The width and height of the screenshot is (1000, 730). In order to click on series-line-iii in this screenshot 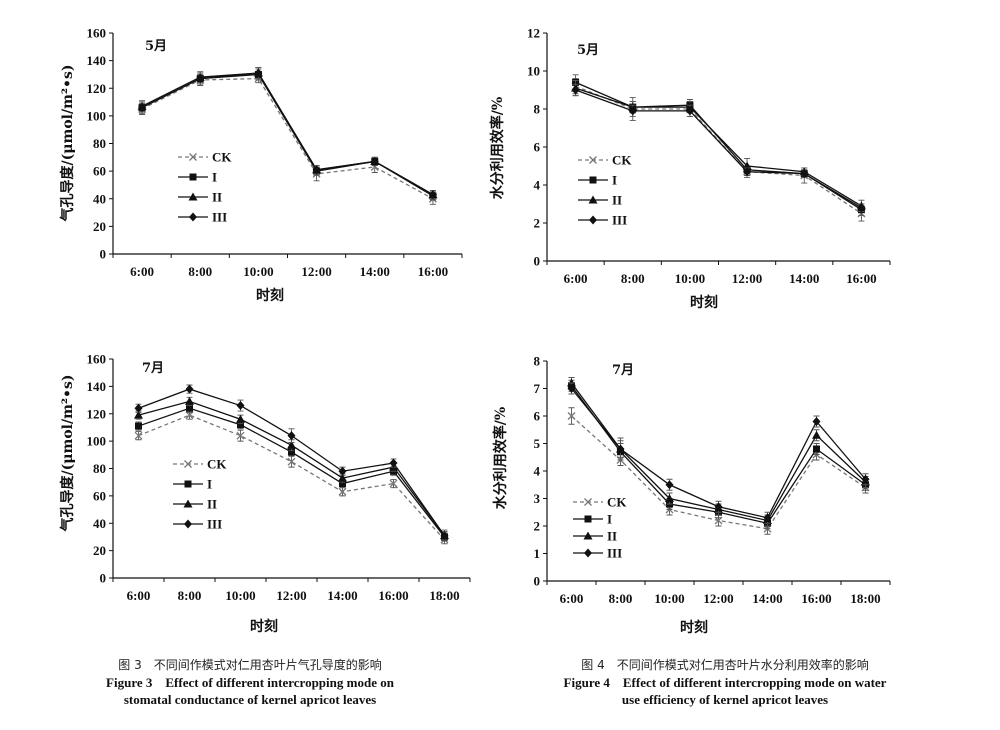, I will do `click(287, 134)`.